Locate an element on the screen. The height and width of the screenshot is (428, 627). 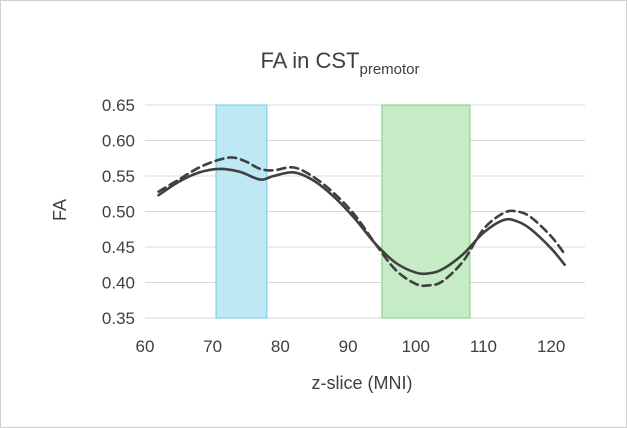
y-tick-label: 0.60 is located at coordinates (118, 141).